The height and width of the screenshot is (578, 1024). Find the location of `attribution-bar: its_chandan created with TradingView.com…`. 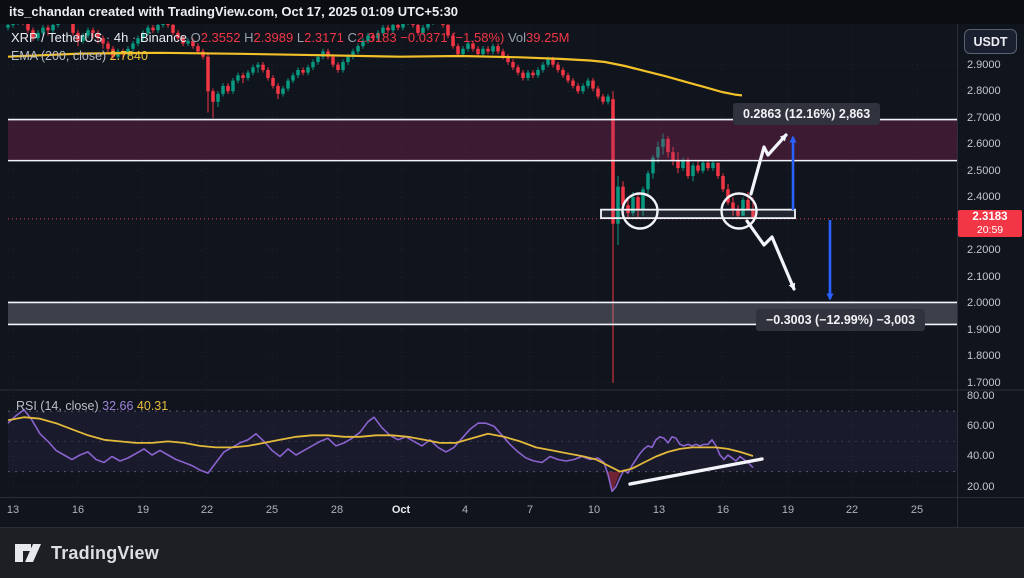

attribution-bar: its_chandan created with TradingView.com… is located at coordinates (512, 12).